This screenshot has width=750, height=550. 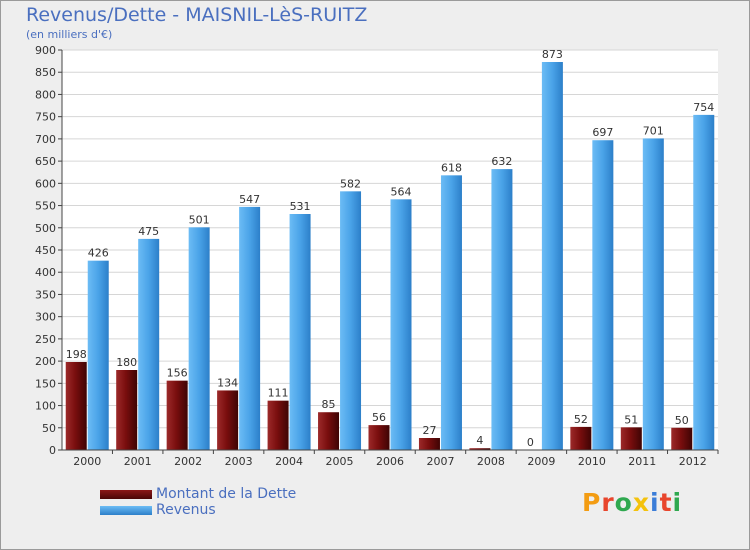 I want to click on x-tick-label: 2002, so click(x=188, y=461).